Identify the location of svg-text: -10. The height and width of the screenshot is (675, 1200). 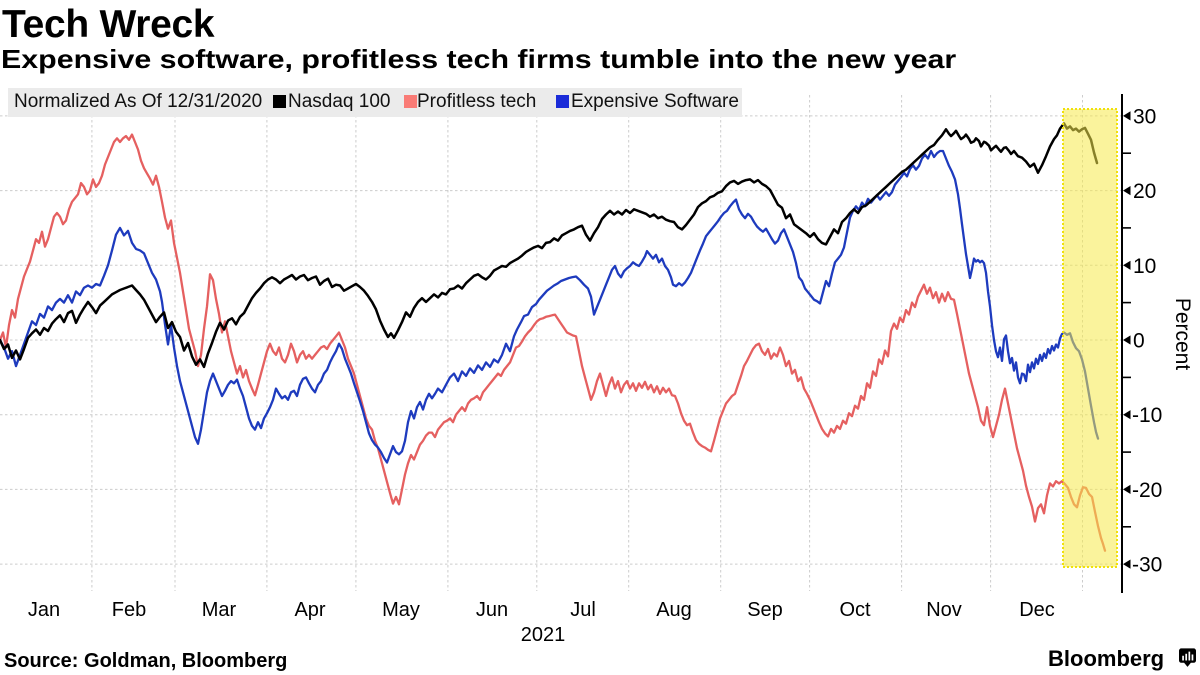
(1147, 415).